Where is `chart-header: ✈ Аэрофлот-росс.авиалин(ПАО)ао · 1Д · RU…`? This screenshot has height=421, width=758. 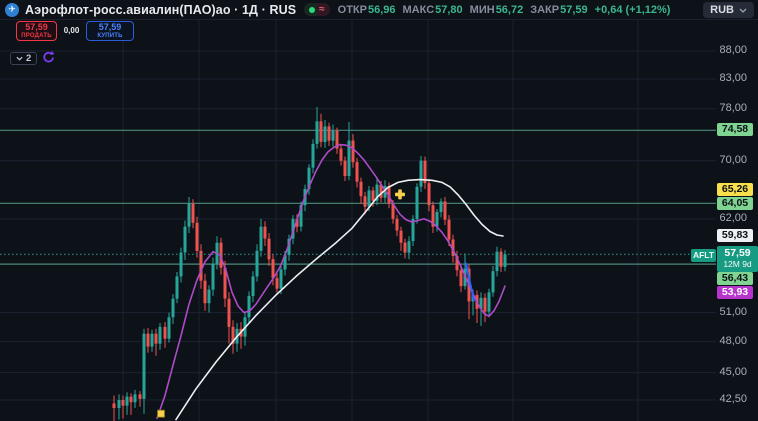 chart-header: ✈ Аэрофлот-росс.авиалин(ПАО)ао · 1Д · RU… is located at coordinates (379, 10).